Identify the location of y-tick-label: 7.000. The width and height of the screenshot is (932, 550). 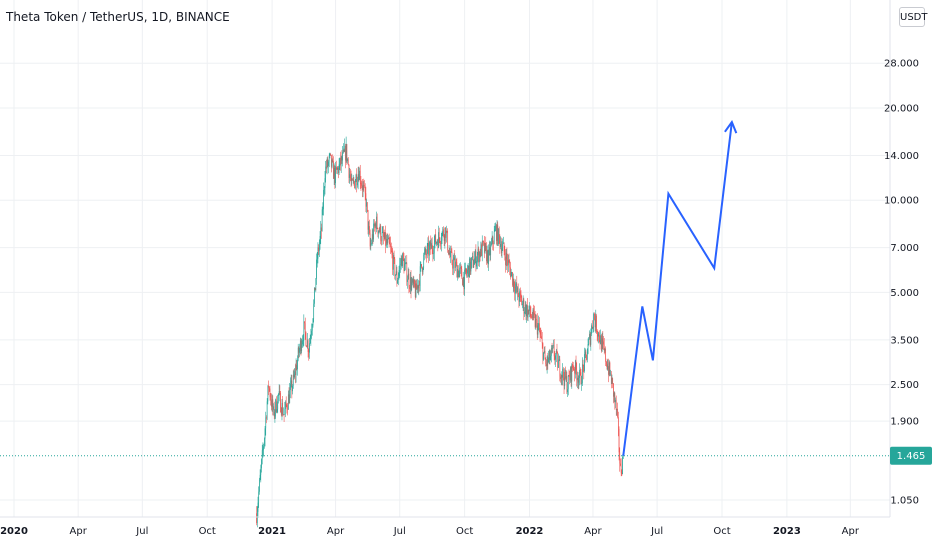
(904, 248).